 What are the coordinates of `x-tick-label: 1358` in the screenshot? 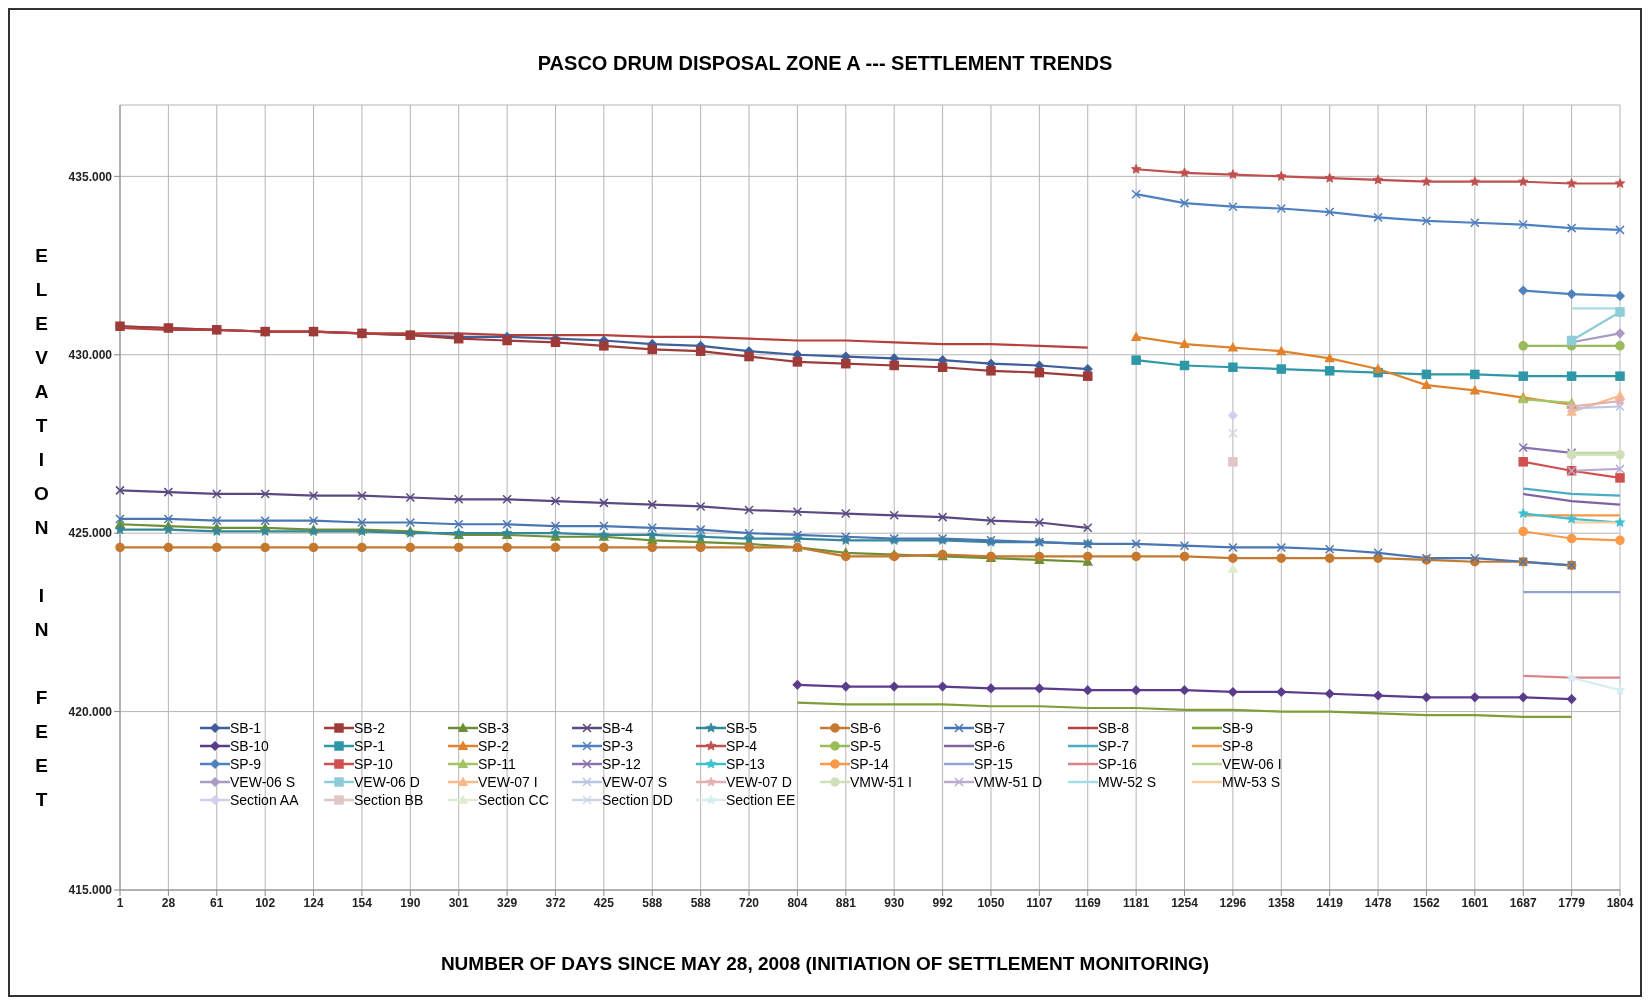 It's located at (1281, 902).